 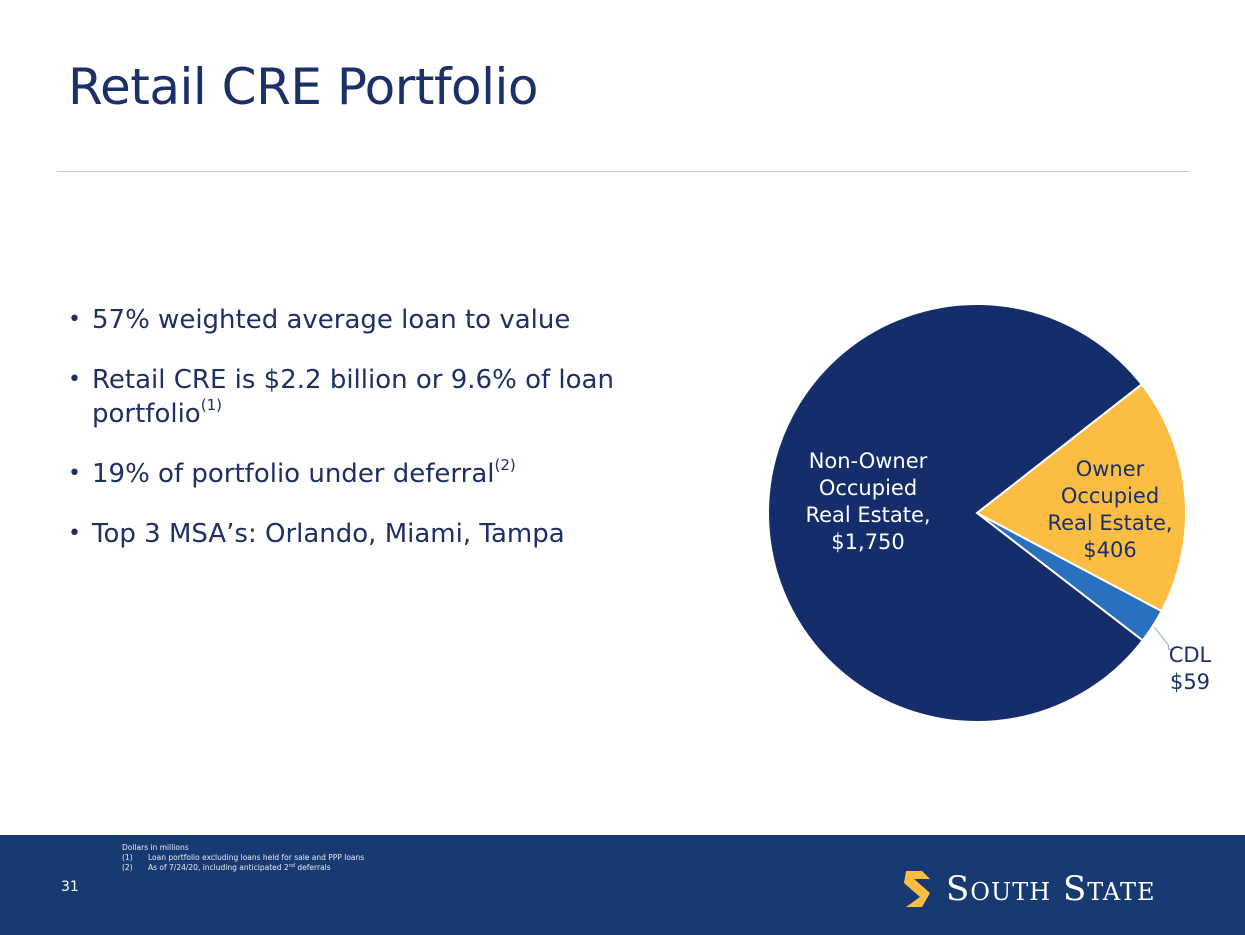 I want to click on page-number: 31, so click(x=70, y=887).